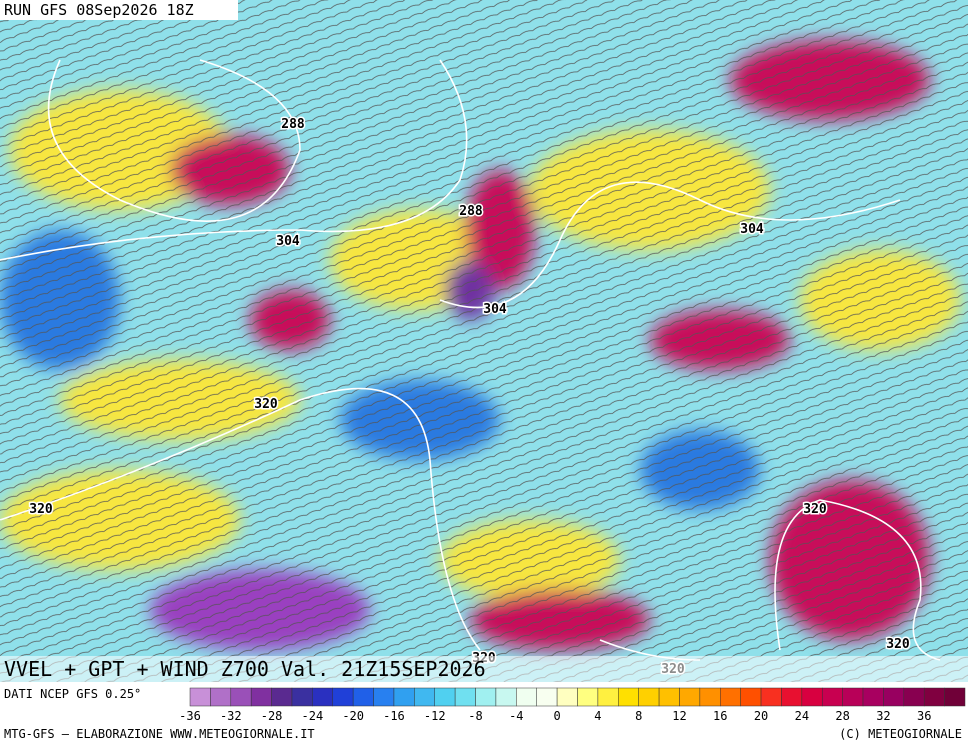 This screenshot has width=968, height=745. I want to click on colorbar-tick-label: 8, so click(638, 716).